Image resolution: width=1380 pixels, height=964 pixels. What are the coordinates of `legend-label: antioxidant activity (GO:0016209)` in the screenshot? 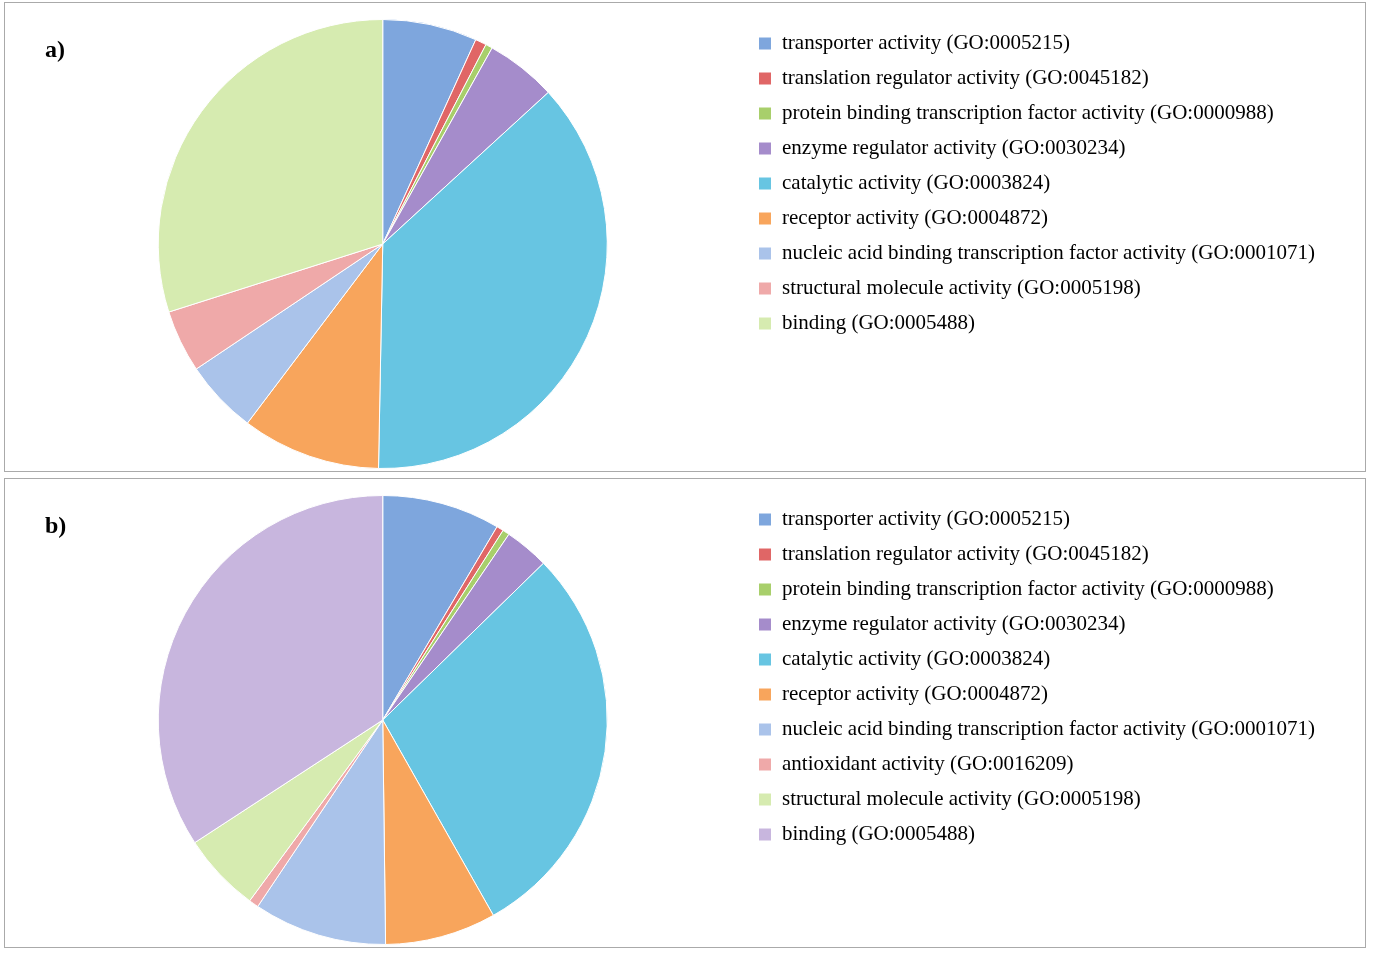 It's located at (927, 763).